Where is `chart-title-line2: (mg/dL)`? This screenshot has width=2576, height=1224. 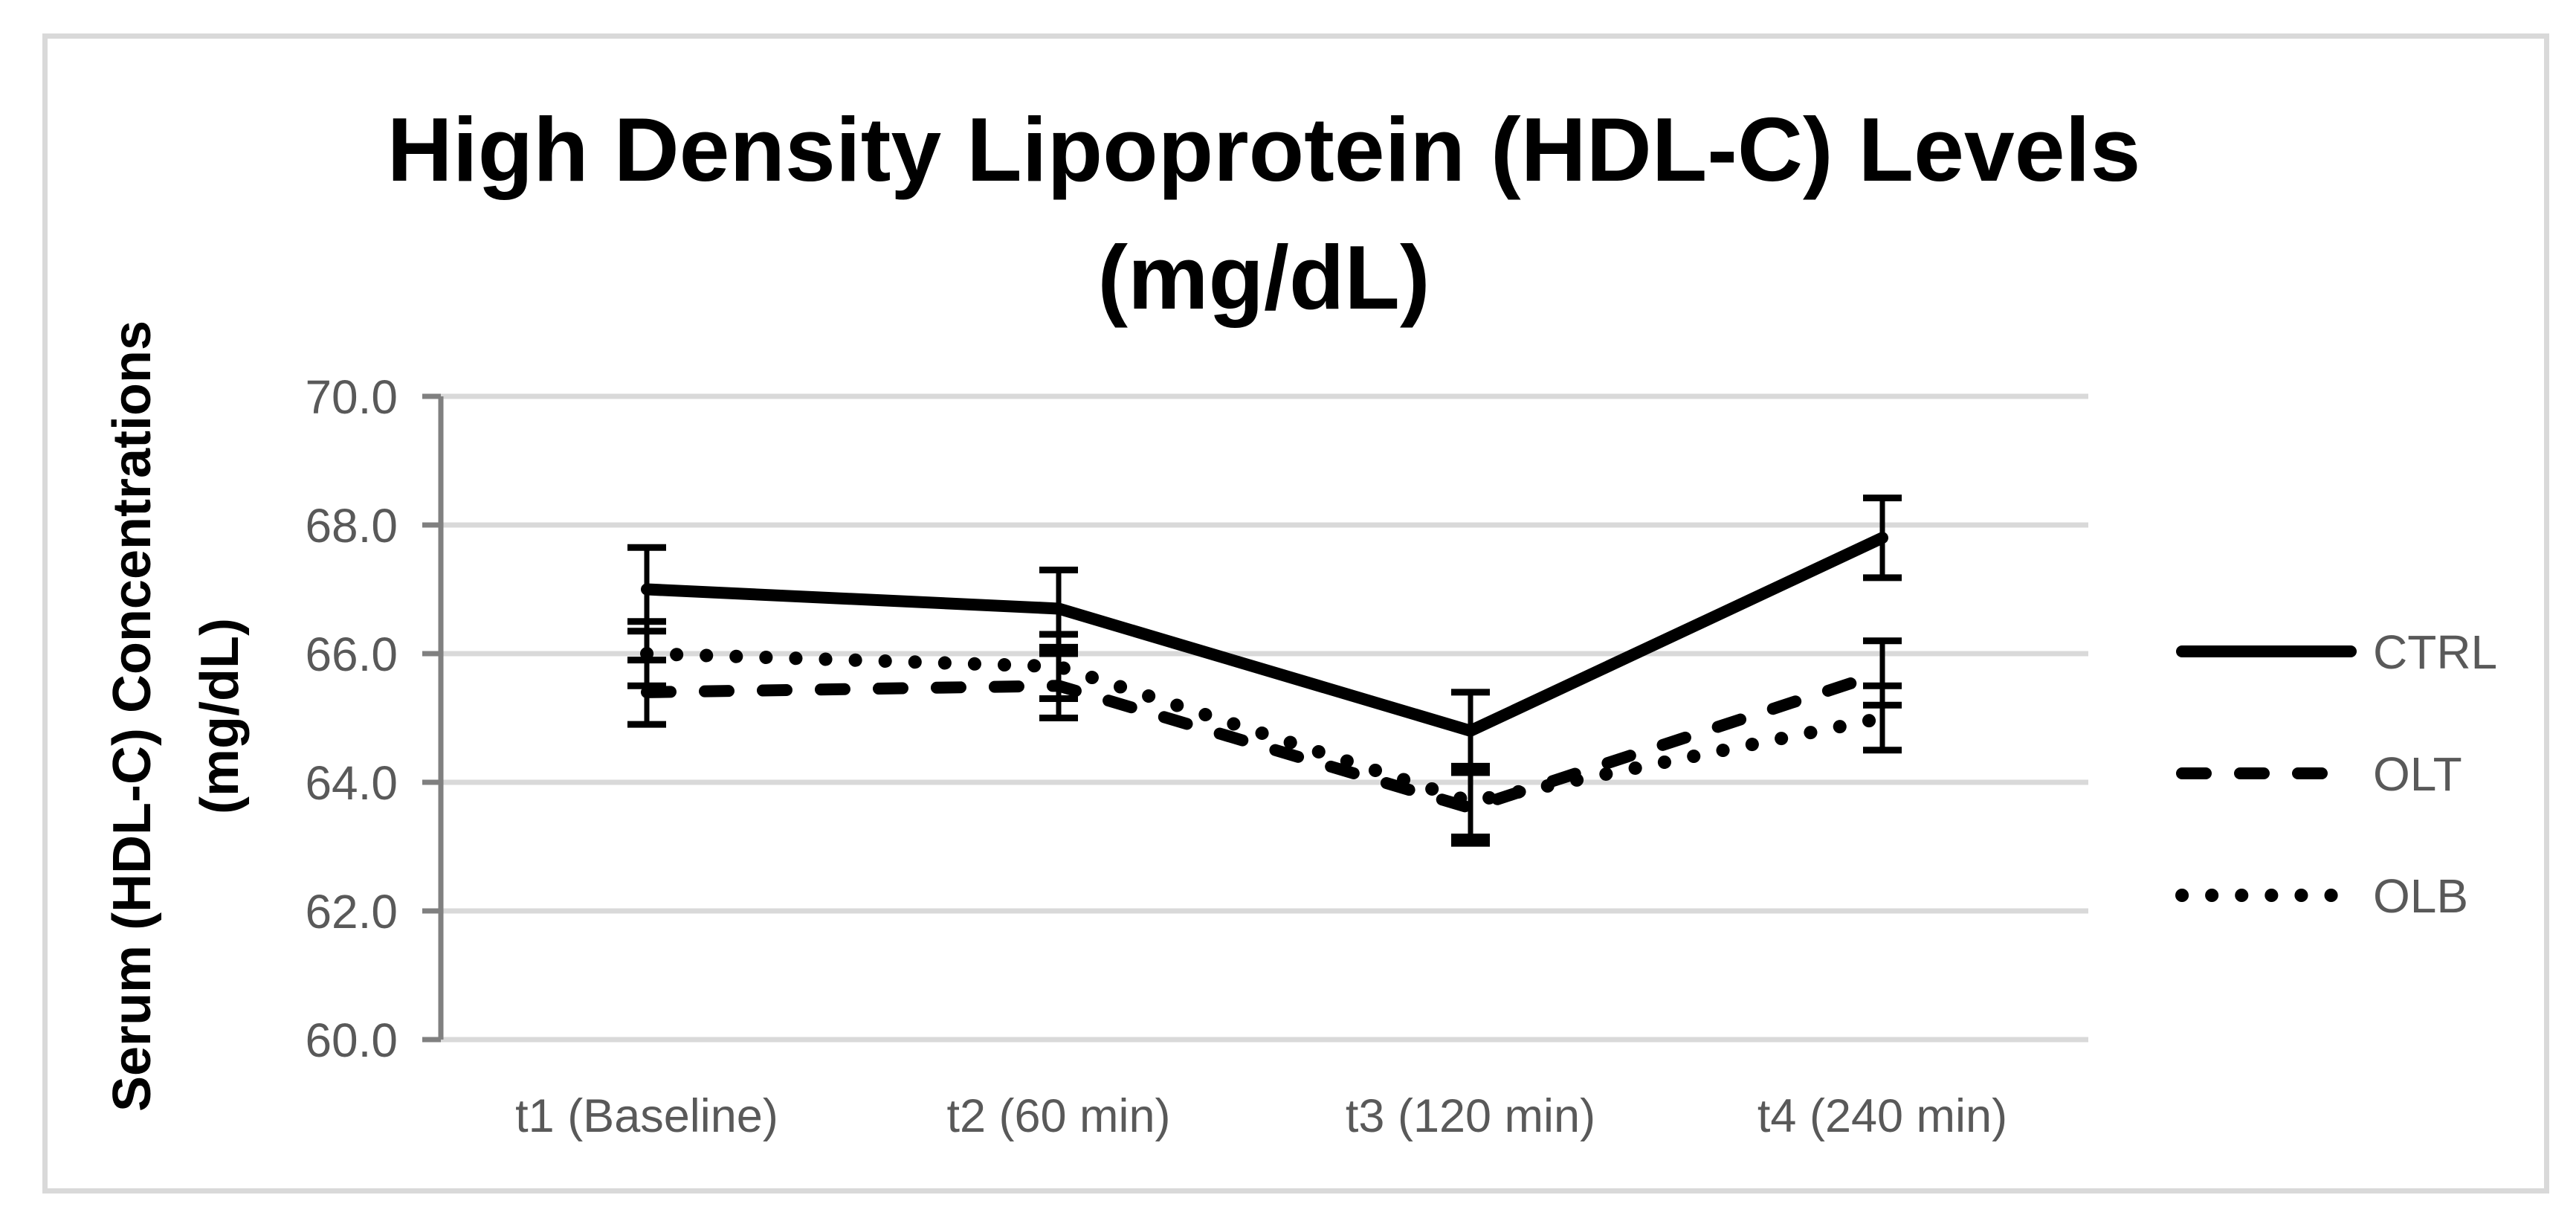 chart-title-line2: (mg/dL) is located at coordinates (1263, 277).